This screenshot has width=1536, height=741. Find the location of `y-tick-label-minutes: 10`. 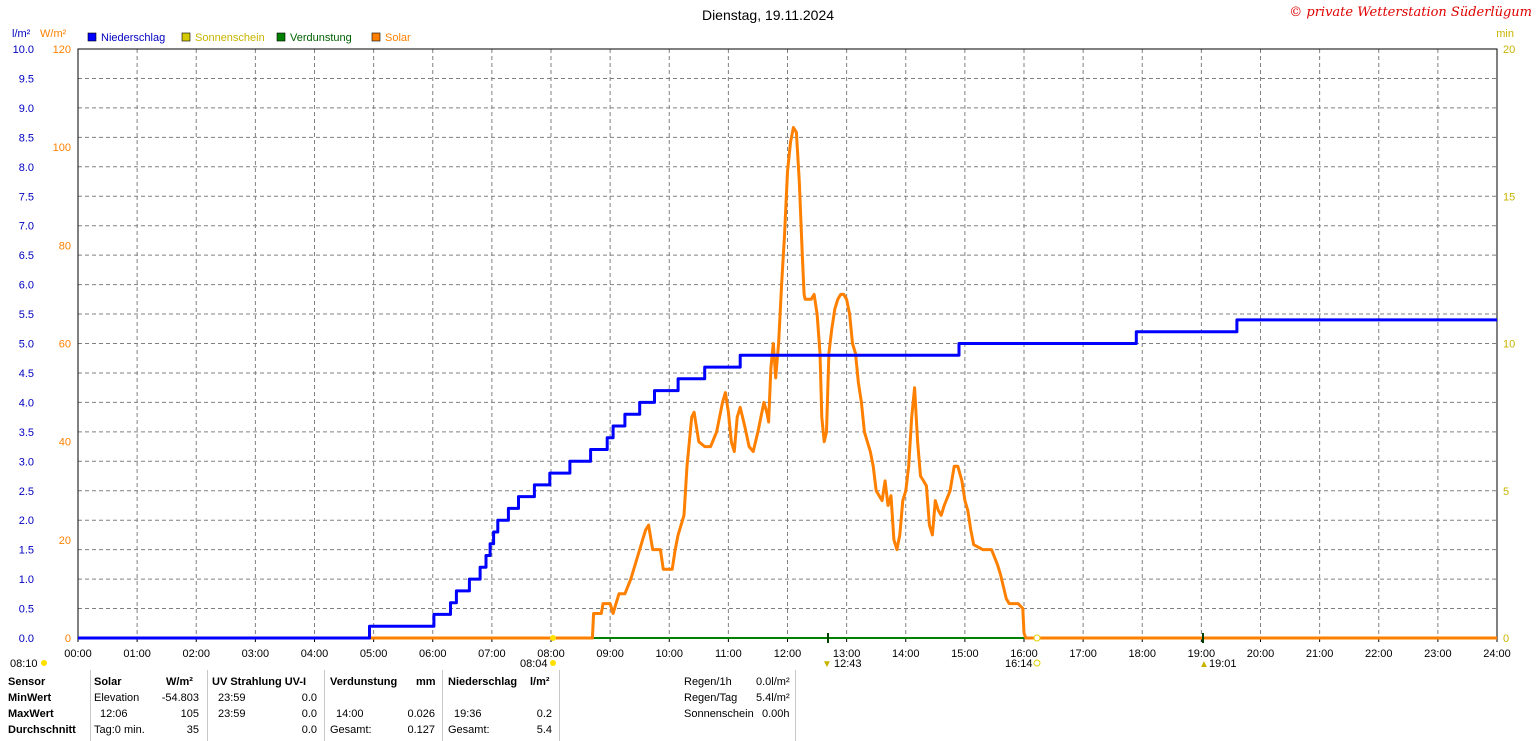

y-tick-label-minutes: 10 is located at coordinates (1509, 345).